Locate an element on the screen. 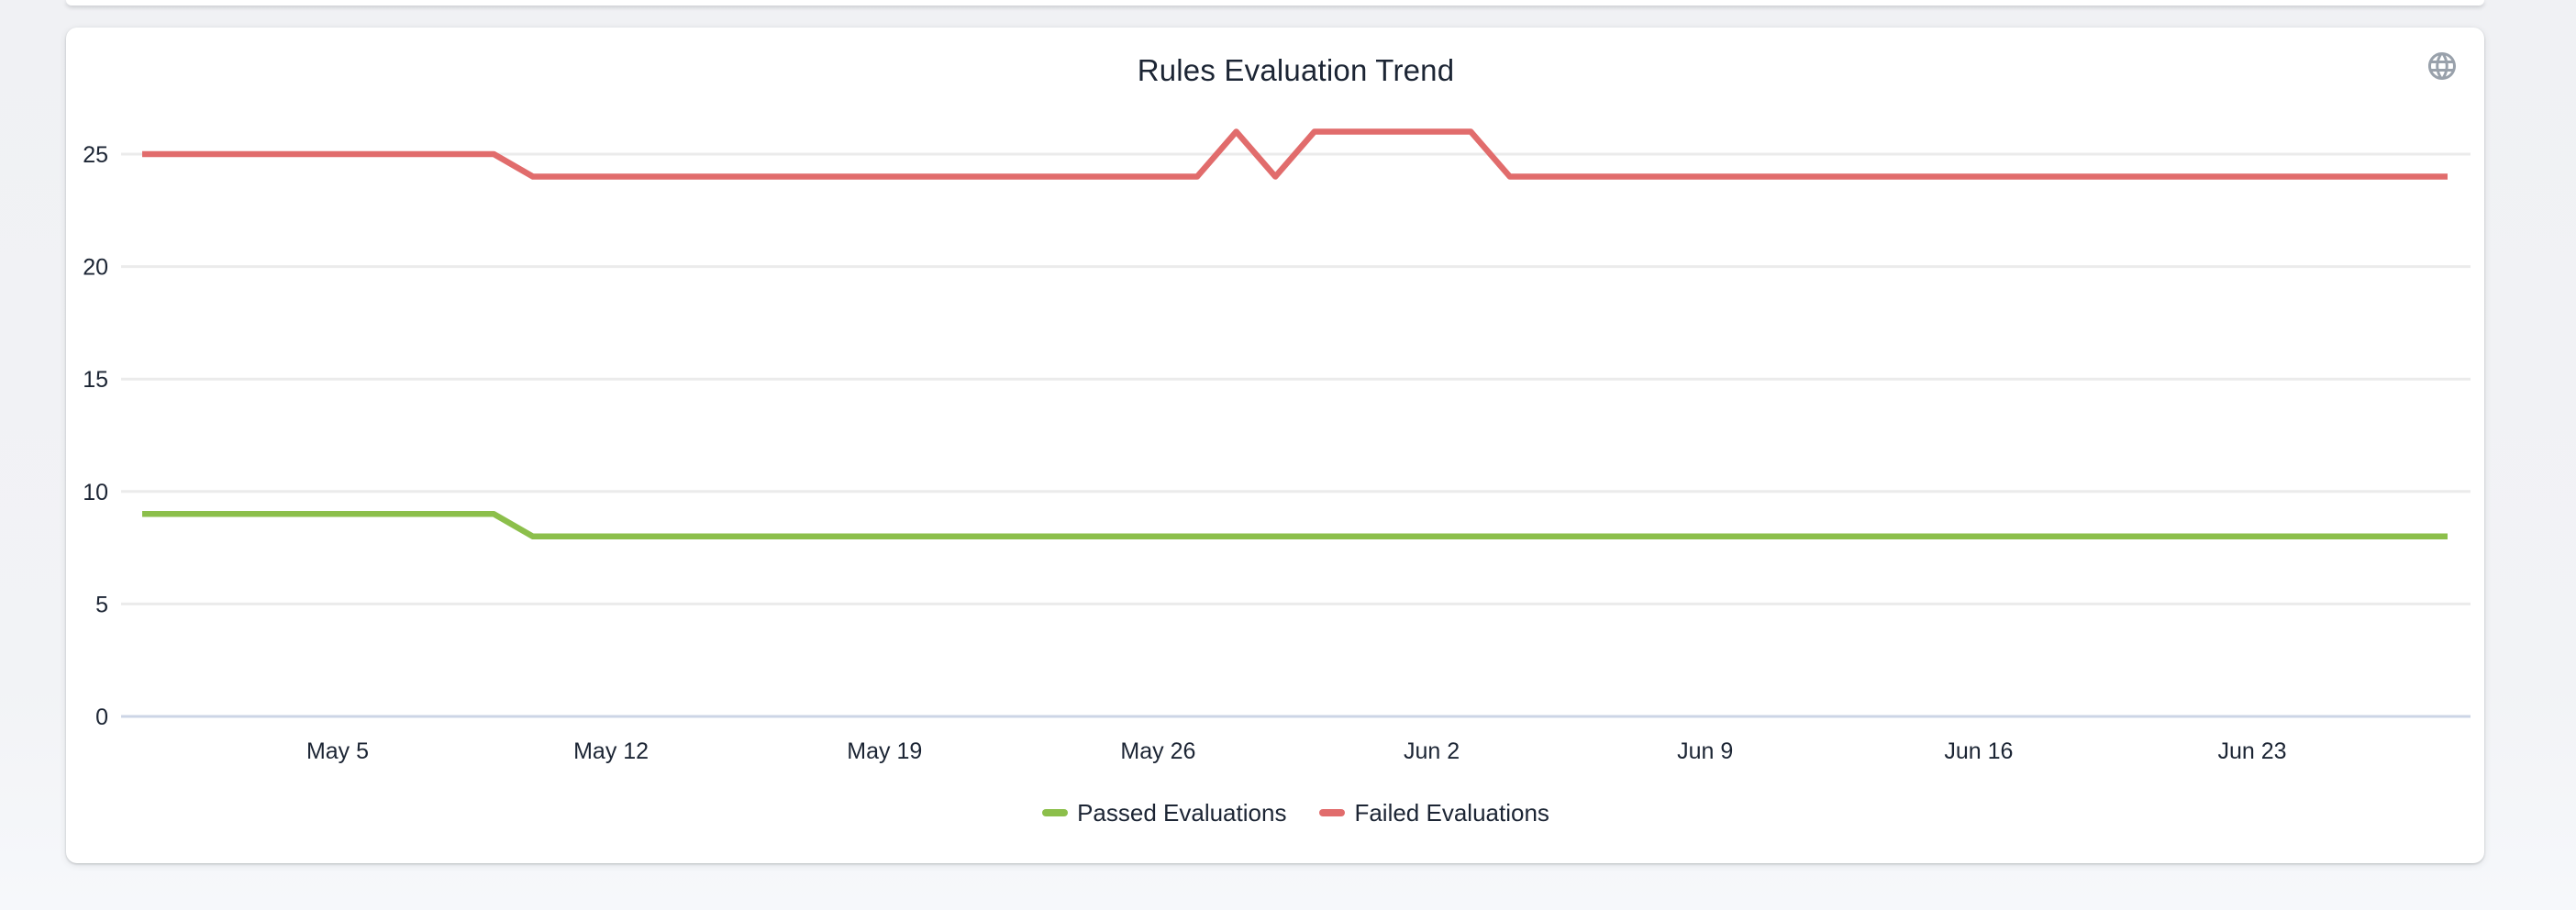 This screenshot has width=2576, height=910. svg-text: 5 is located at coordinates (101, 604).